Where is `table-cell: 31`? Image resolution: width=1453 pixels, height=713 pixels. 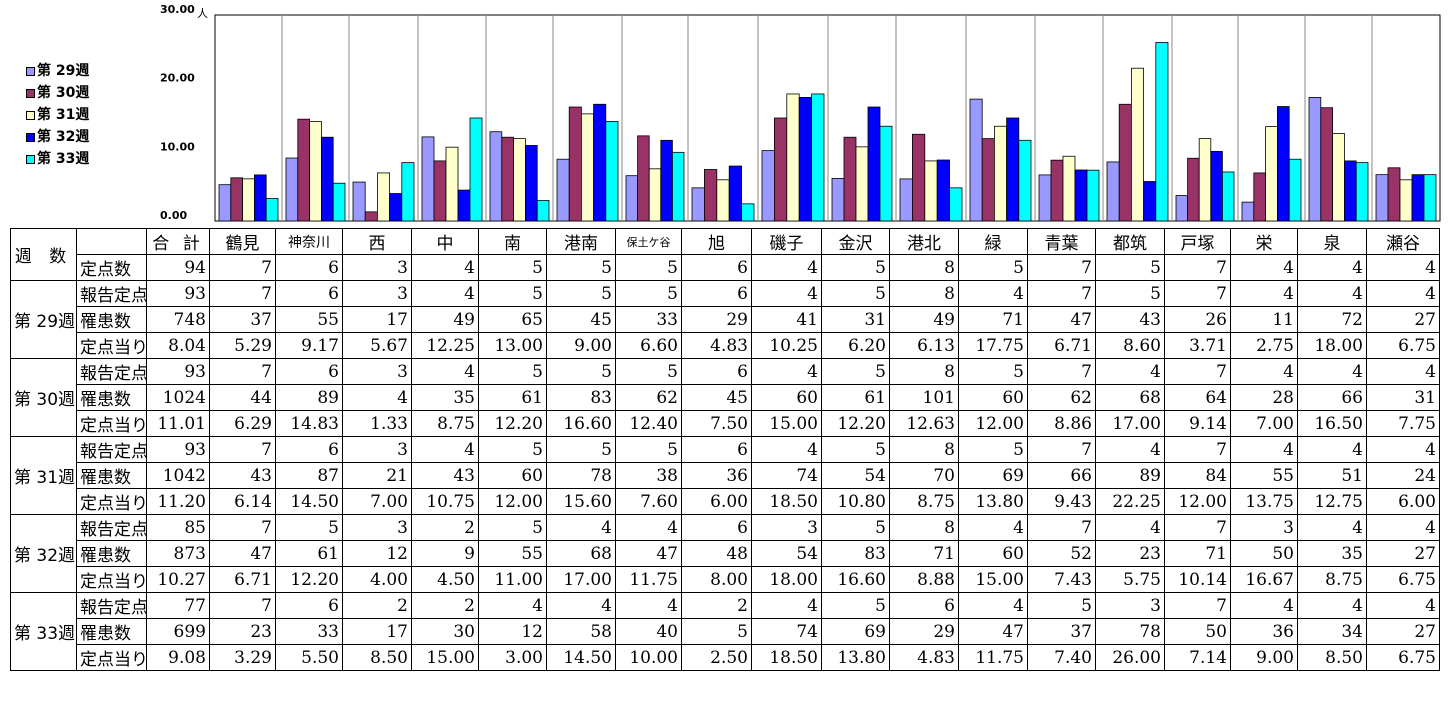 table-cell: 31 is located at coordinates (1403, 397).